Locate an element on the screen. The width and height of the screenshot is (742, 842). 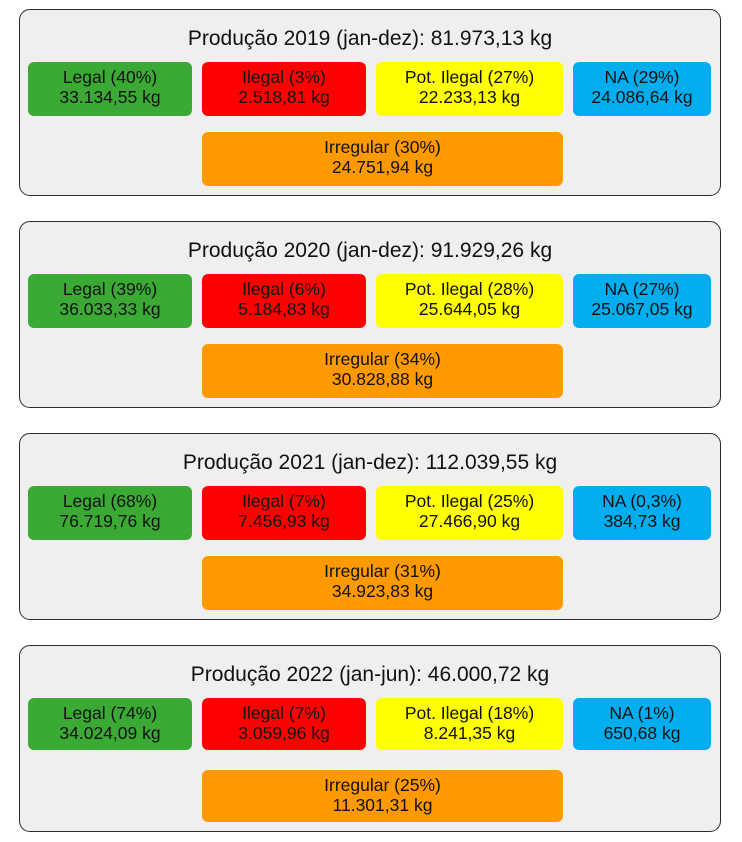
legal-label: Legal (74%) is located at coordinates (110, 713).